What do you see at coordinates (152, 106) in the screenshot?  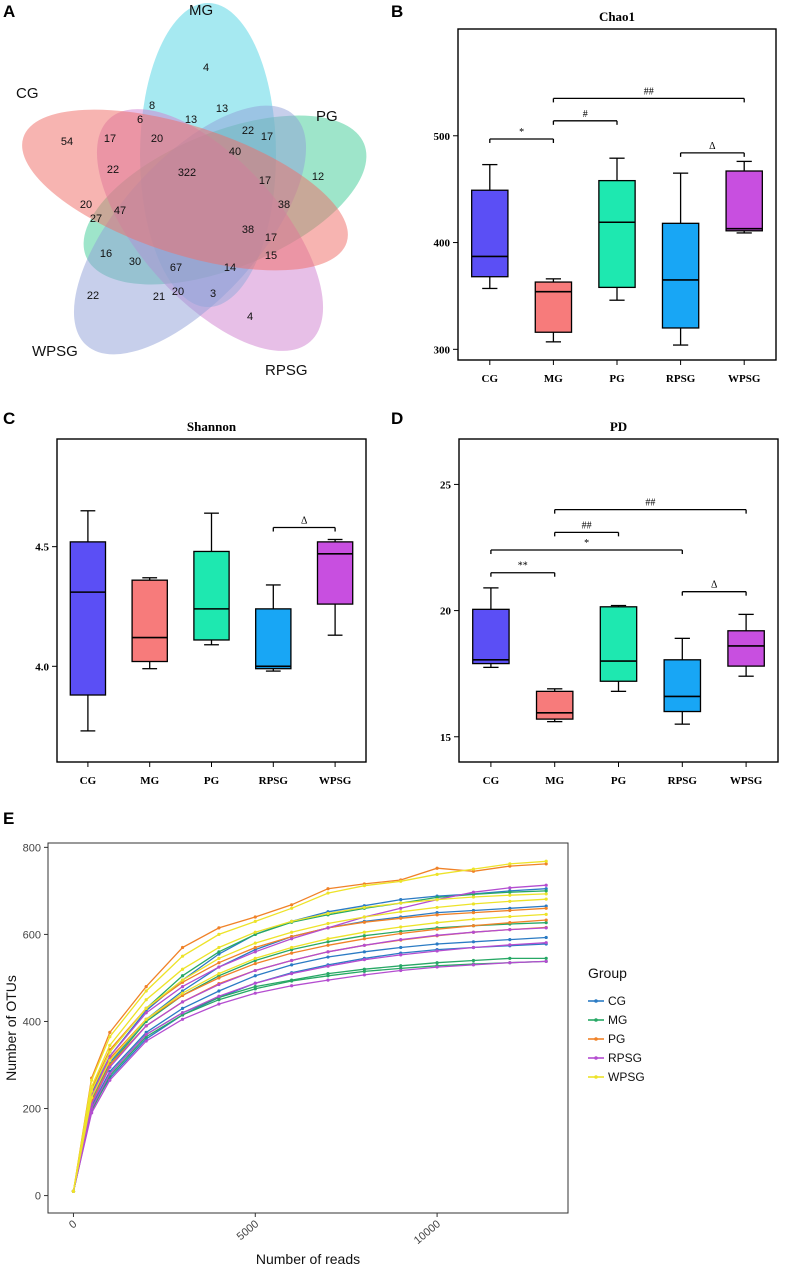 I see `venn-count: 8` at bounding box center [152, 106].